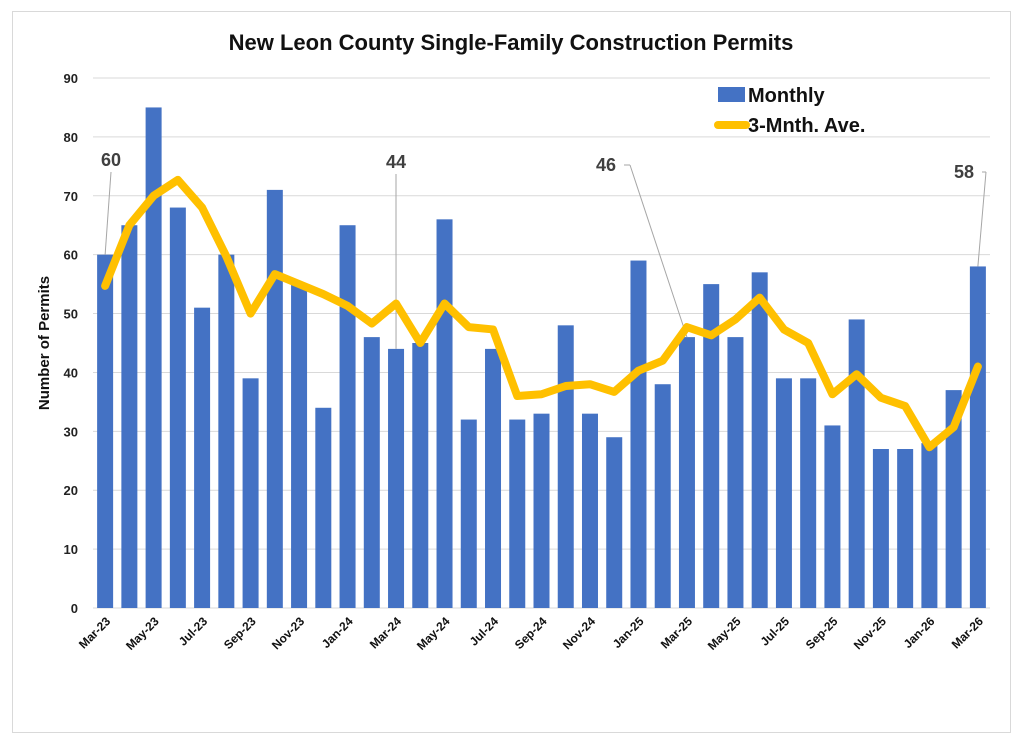 The width and height of the screenshot is (1024, 742). What do you see at coordinates (964, 172) in the screenshot?
I see `callout-label: 58` at bounding box center [964, 172].